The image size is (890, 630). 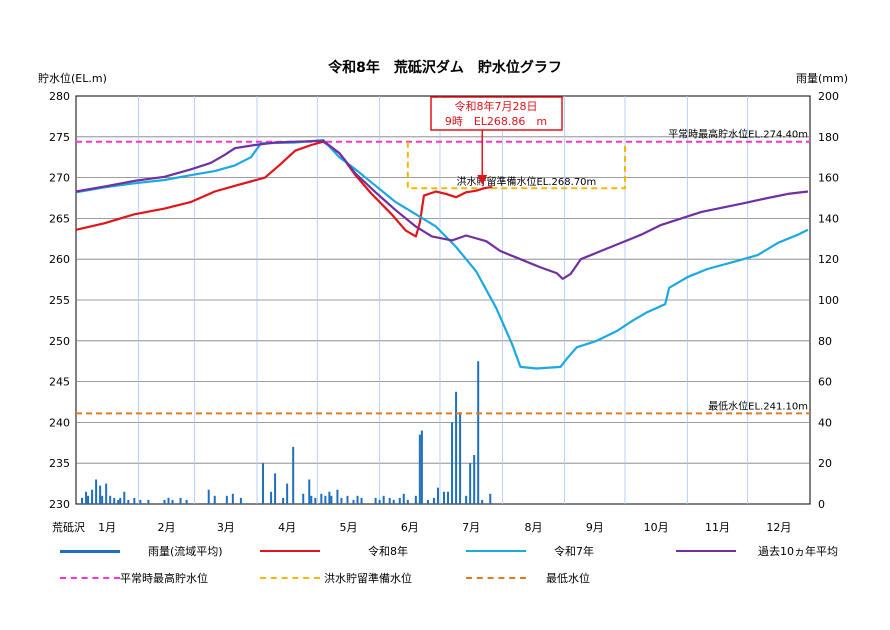 What do you see at coordinates (496, 121) in the screenshot?
I see `annotation-line2: 9時 EL268.86 m` at bounding box center [496, 121].